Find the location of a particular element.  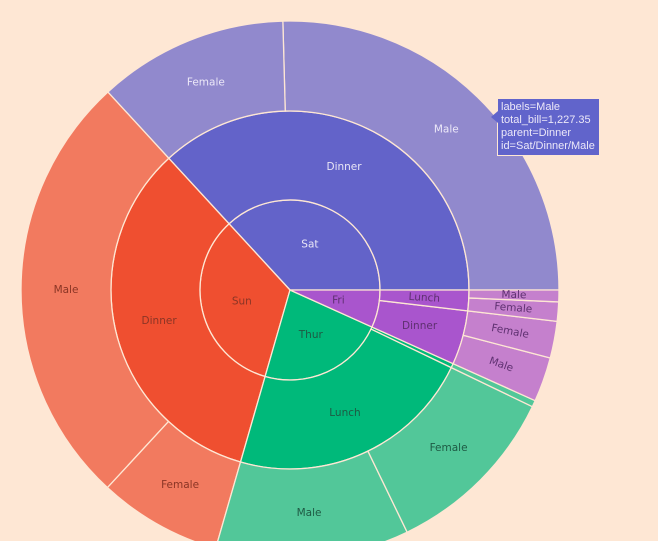

segment-sun-dinner-female is located at coordinates (174, 480).